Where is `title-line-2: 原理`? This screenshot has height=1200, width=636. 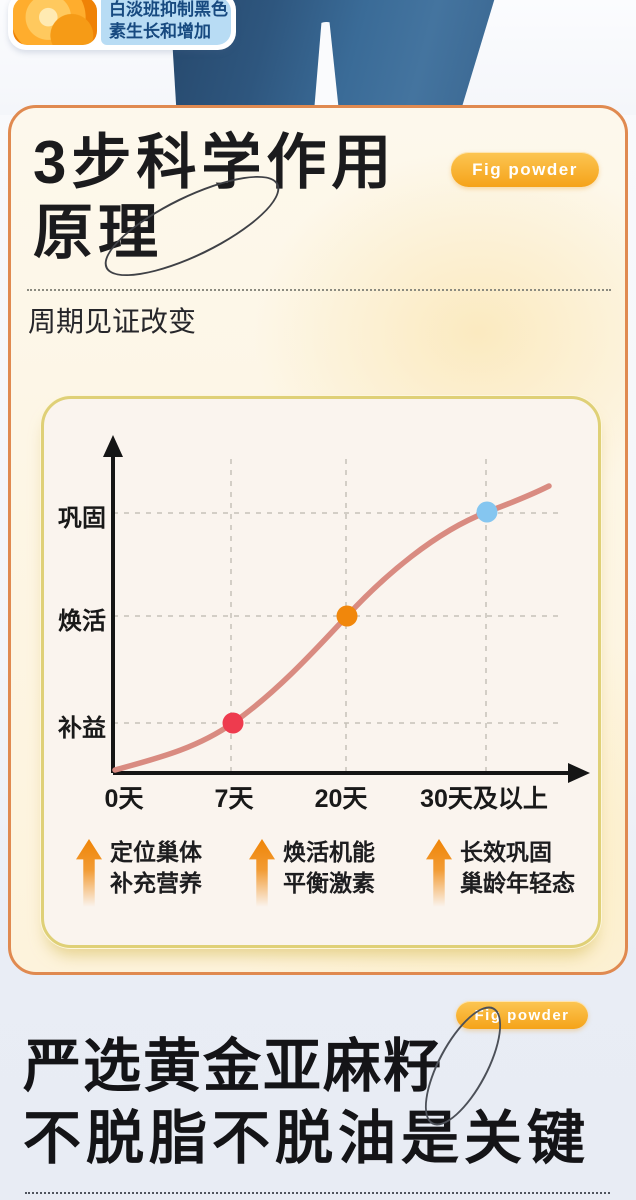
title-line-2: 原理 is located at coordinates (98, 232).